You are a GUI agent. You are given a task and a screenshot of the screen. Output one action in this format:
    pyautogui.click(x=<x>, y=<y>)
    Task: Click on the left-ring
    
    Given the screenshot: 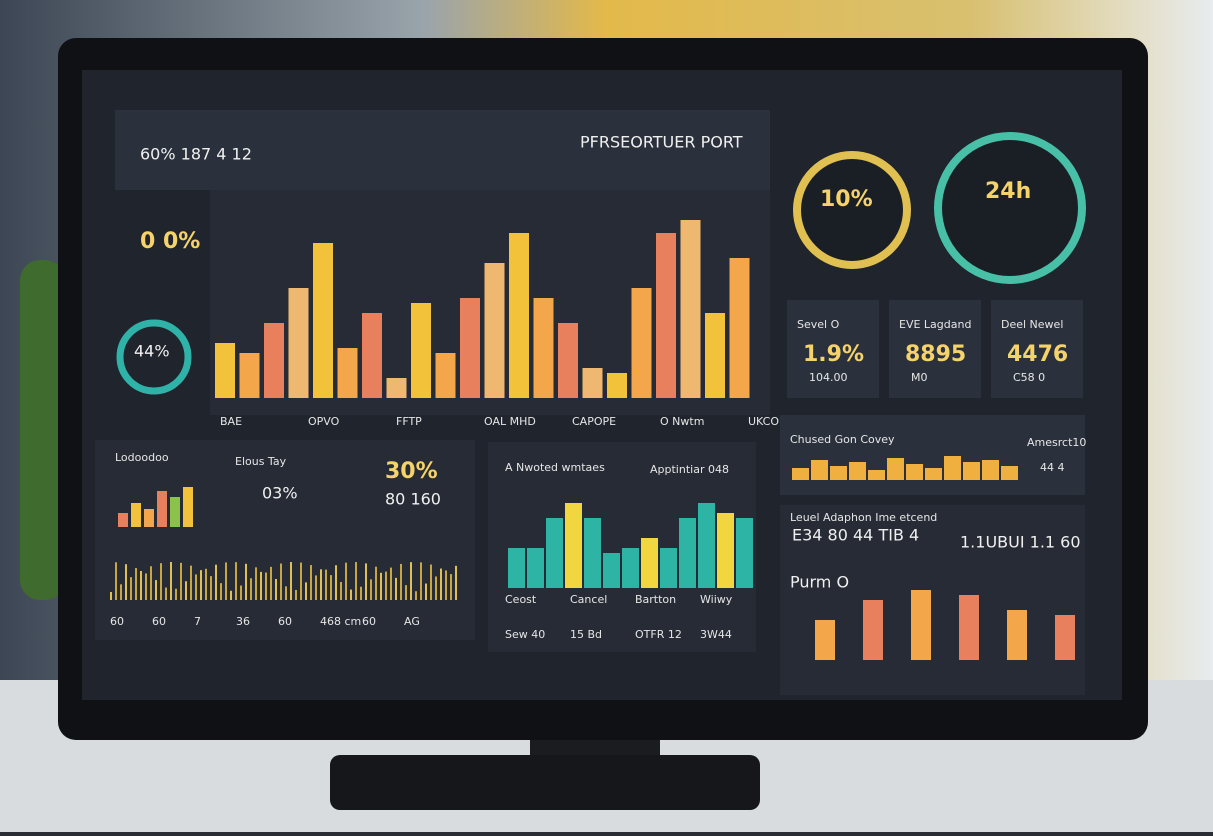 What is the action you would take?
    pyautogui.click(x=154, y=357)
    